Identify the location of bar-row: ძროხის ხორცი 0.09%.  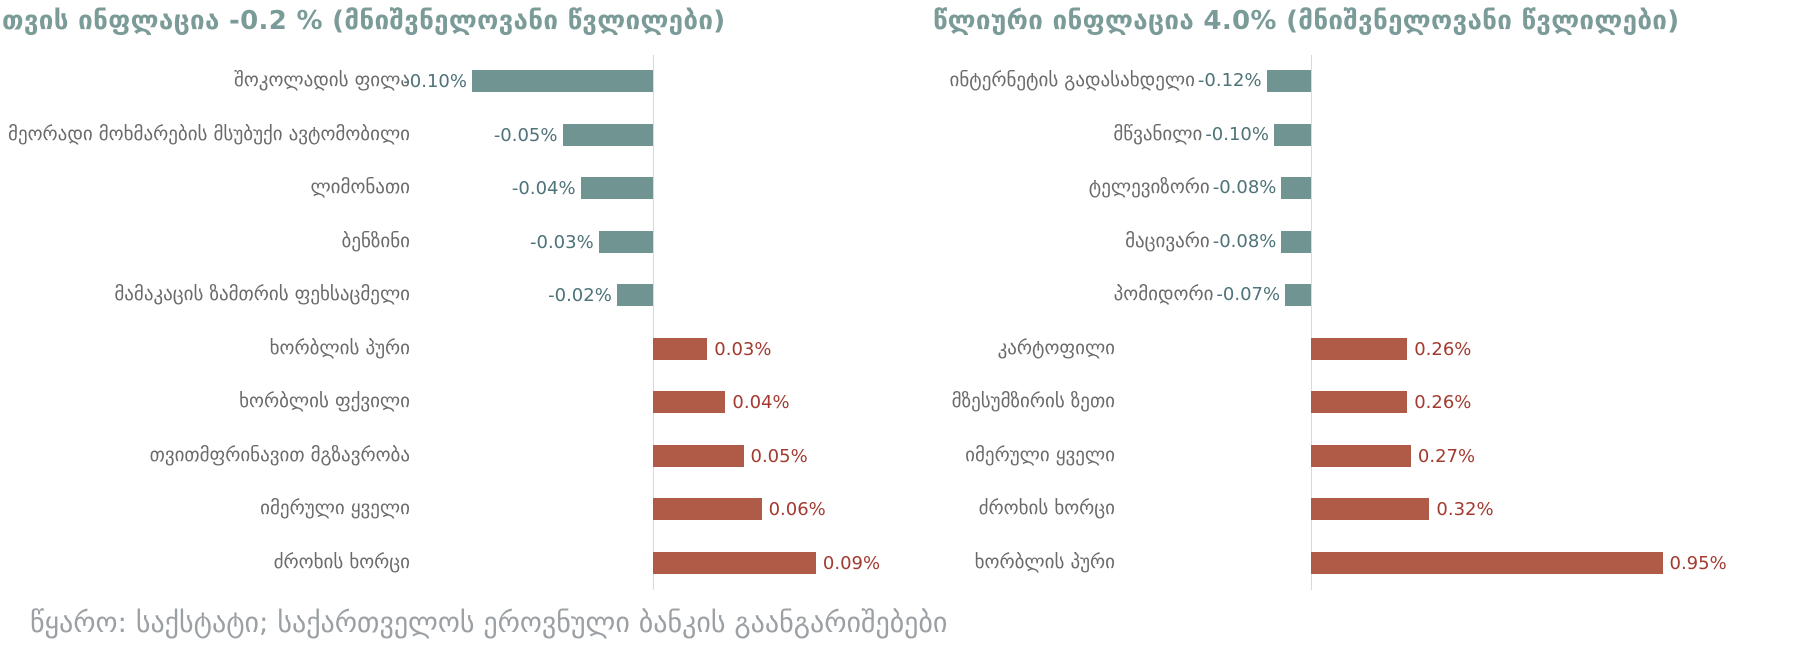
(440, 563).